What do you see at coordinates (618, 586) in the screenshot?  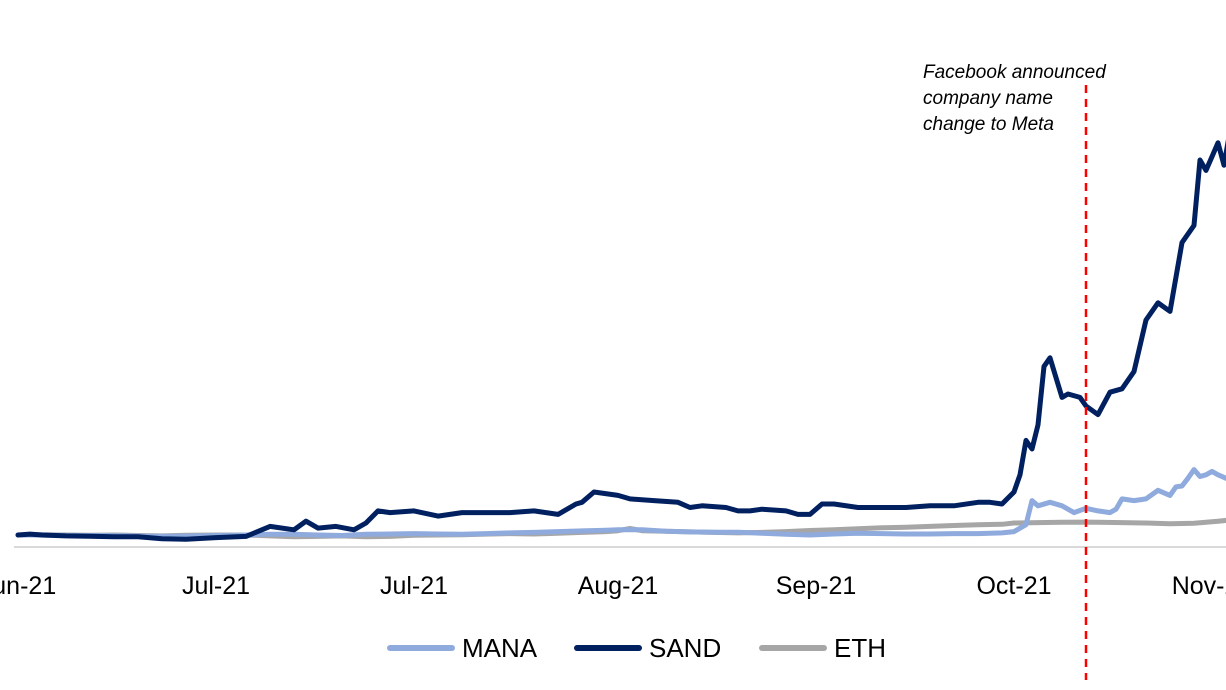 I see `x-tick-label: Aug-21` at bounding box center [618, 586].